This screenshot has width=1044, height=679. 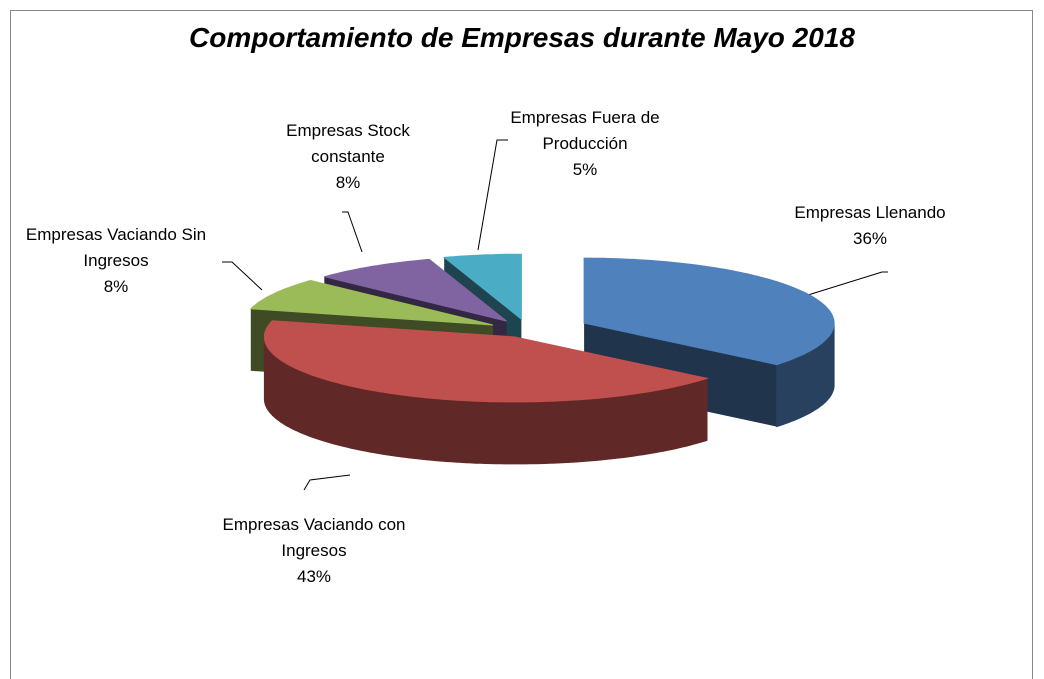 I want to click on data-label: Empresas Stock constante 8%, so click(x=348, y=156).